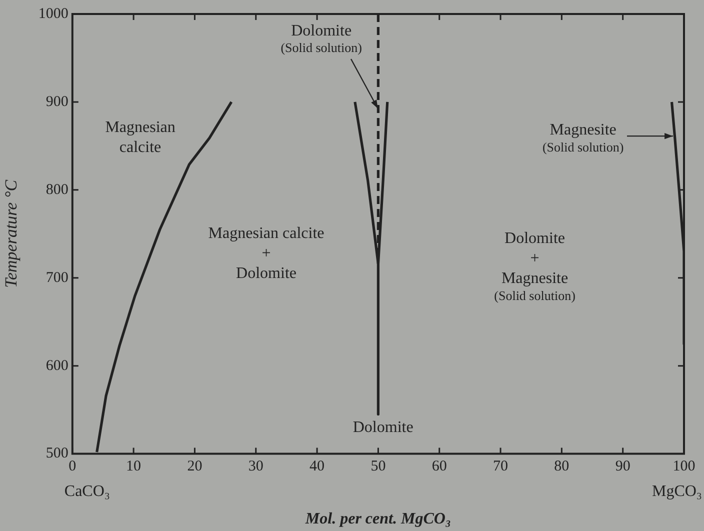 The width and height of the screenshot is (704, 531). I want to click on x-tick-label: 30, so click(256, 466).